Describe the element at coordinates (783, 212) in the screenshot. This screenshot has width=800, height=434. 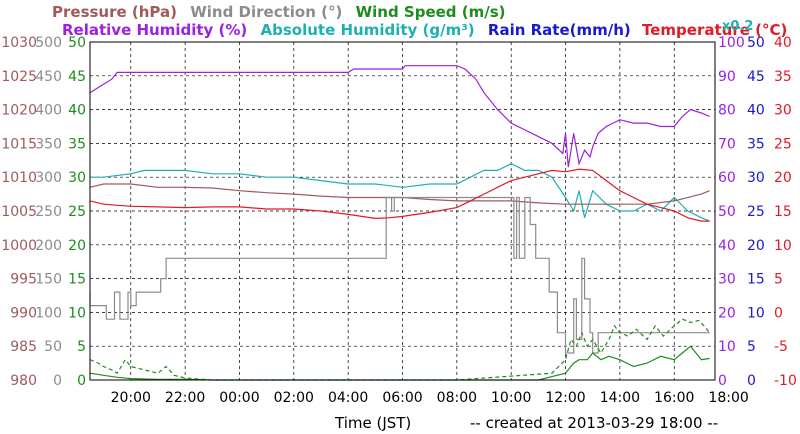
I see `tick-temperature: 15` at that location.